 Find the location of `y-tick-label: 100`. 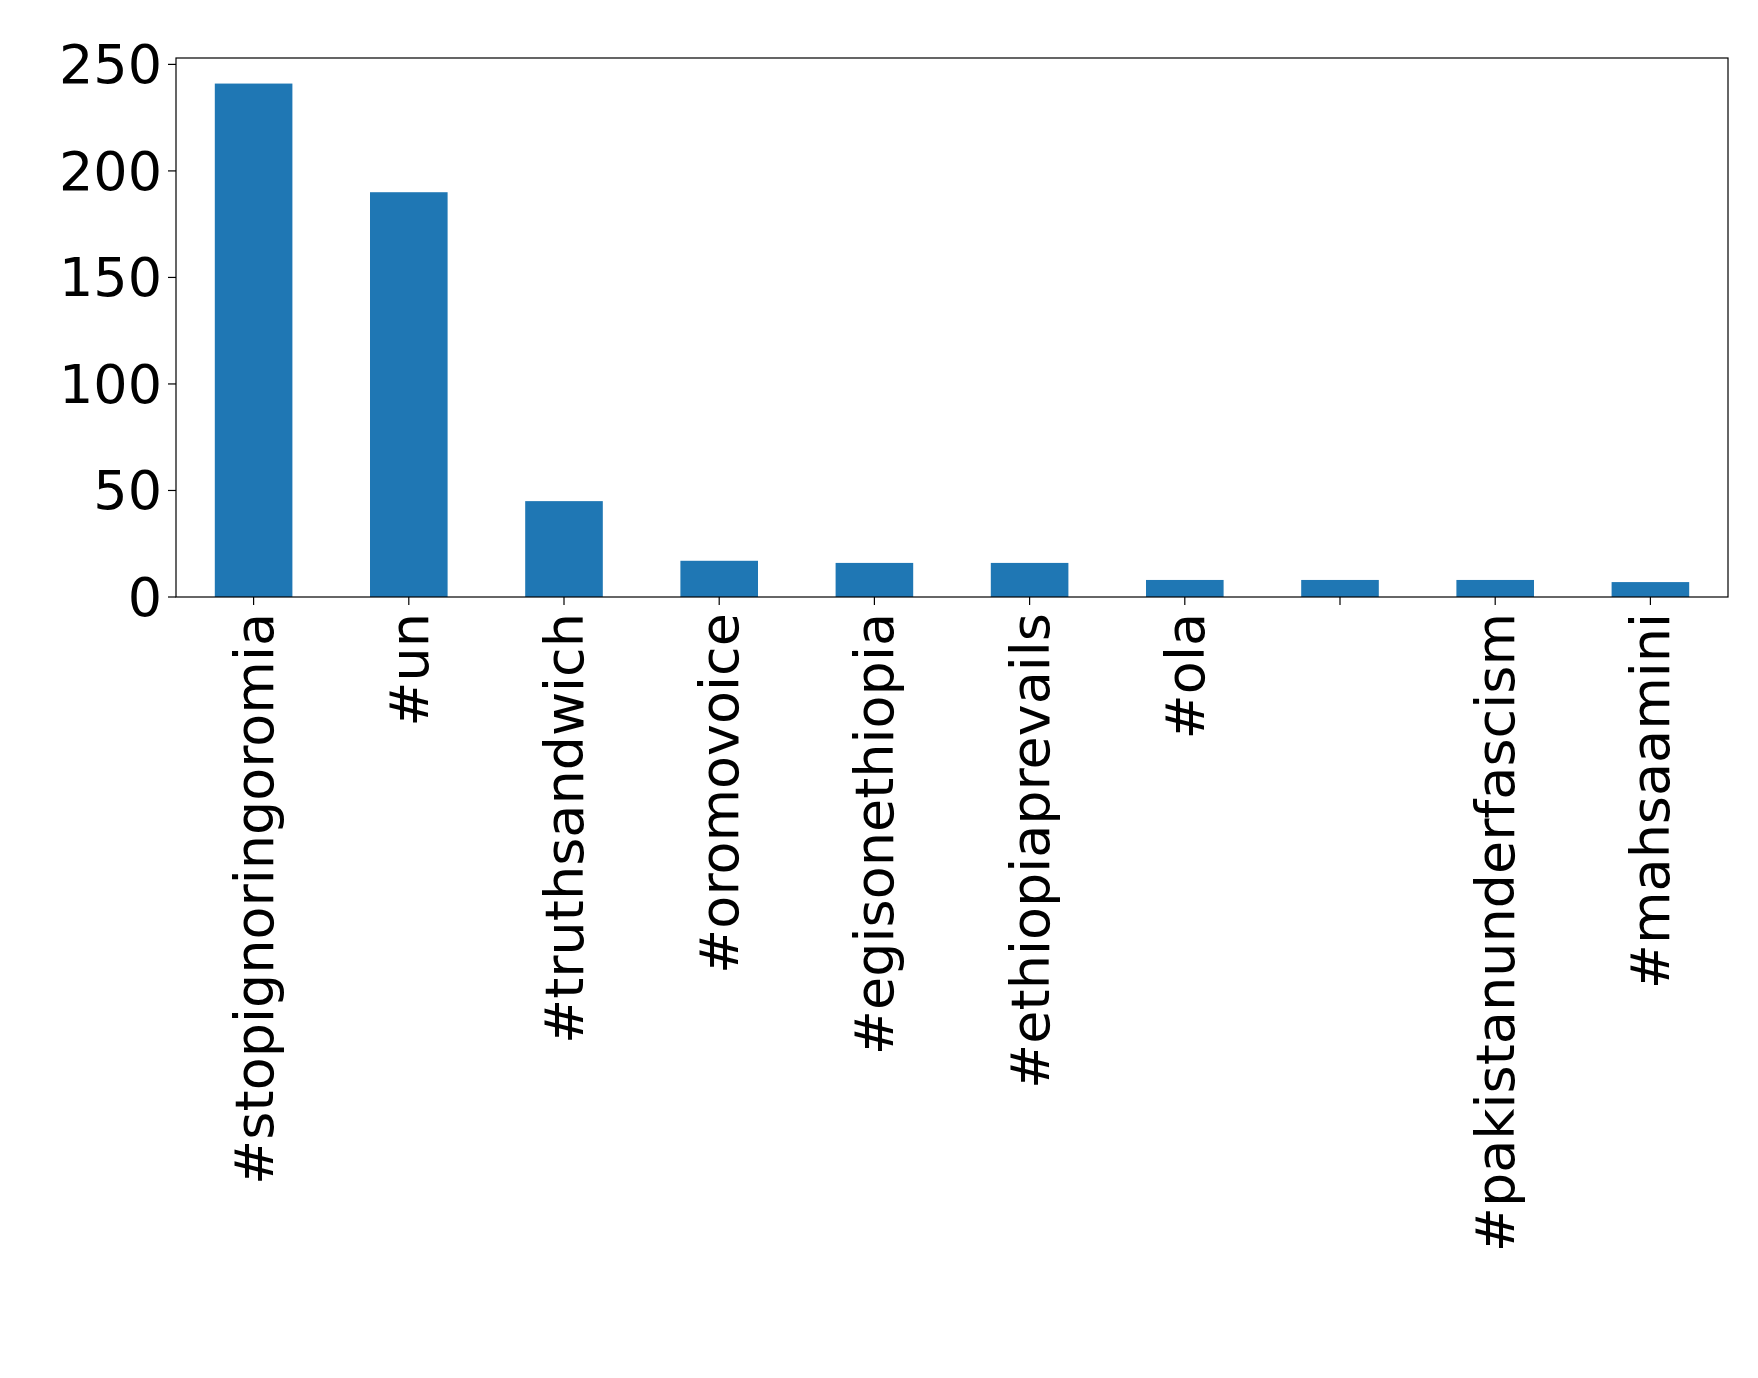

y-tick-label: 100 is located at coordinates (110, 384).